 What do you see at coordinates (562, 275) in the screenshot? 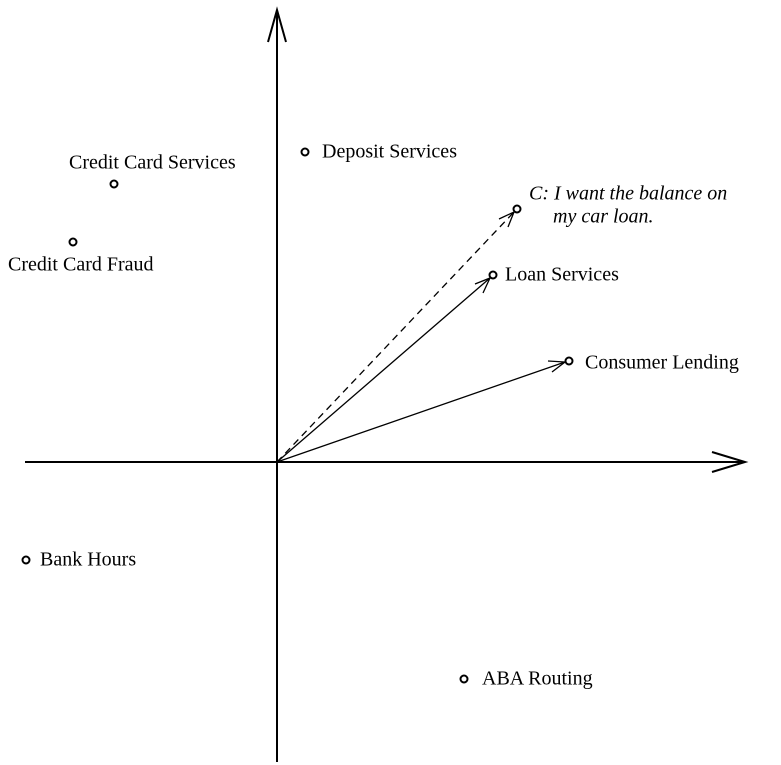
I see `point-label: Loan Services` at bounding box center [562, 275].